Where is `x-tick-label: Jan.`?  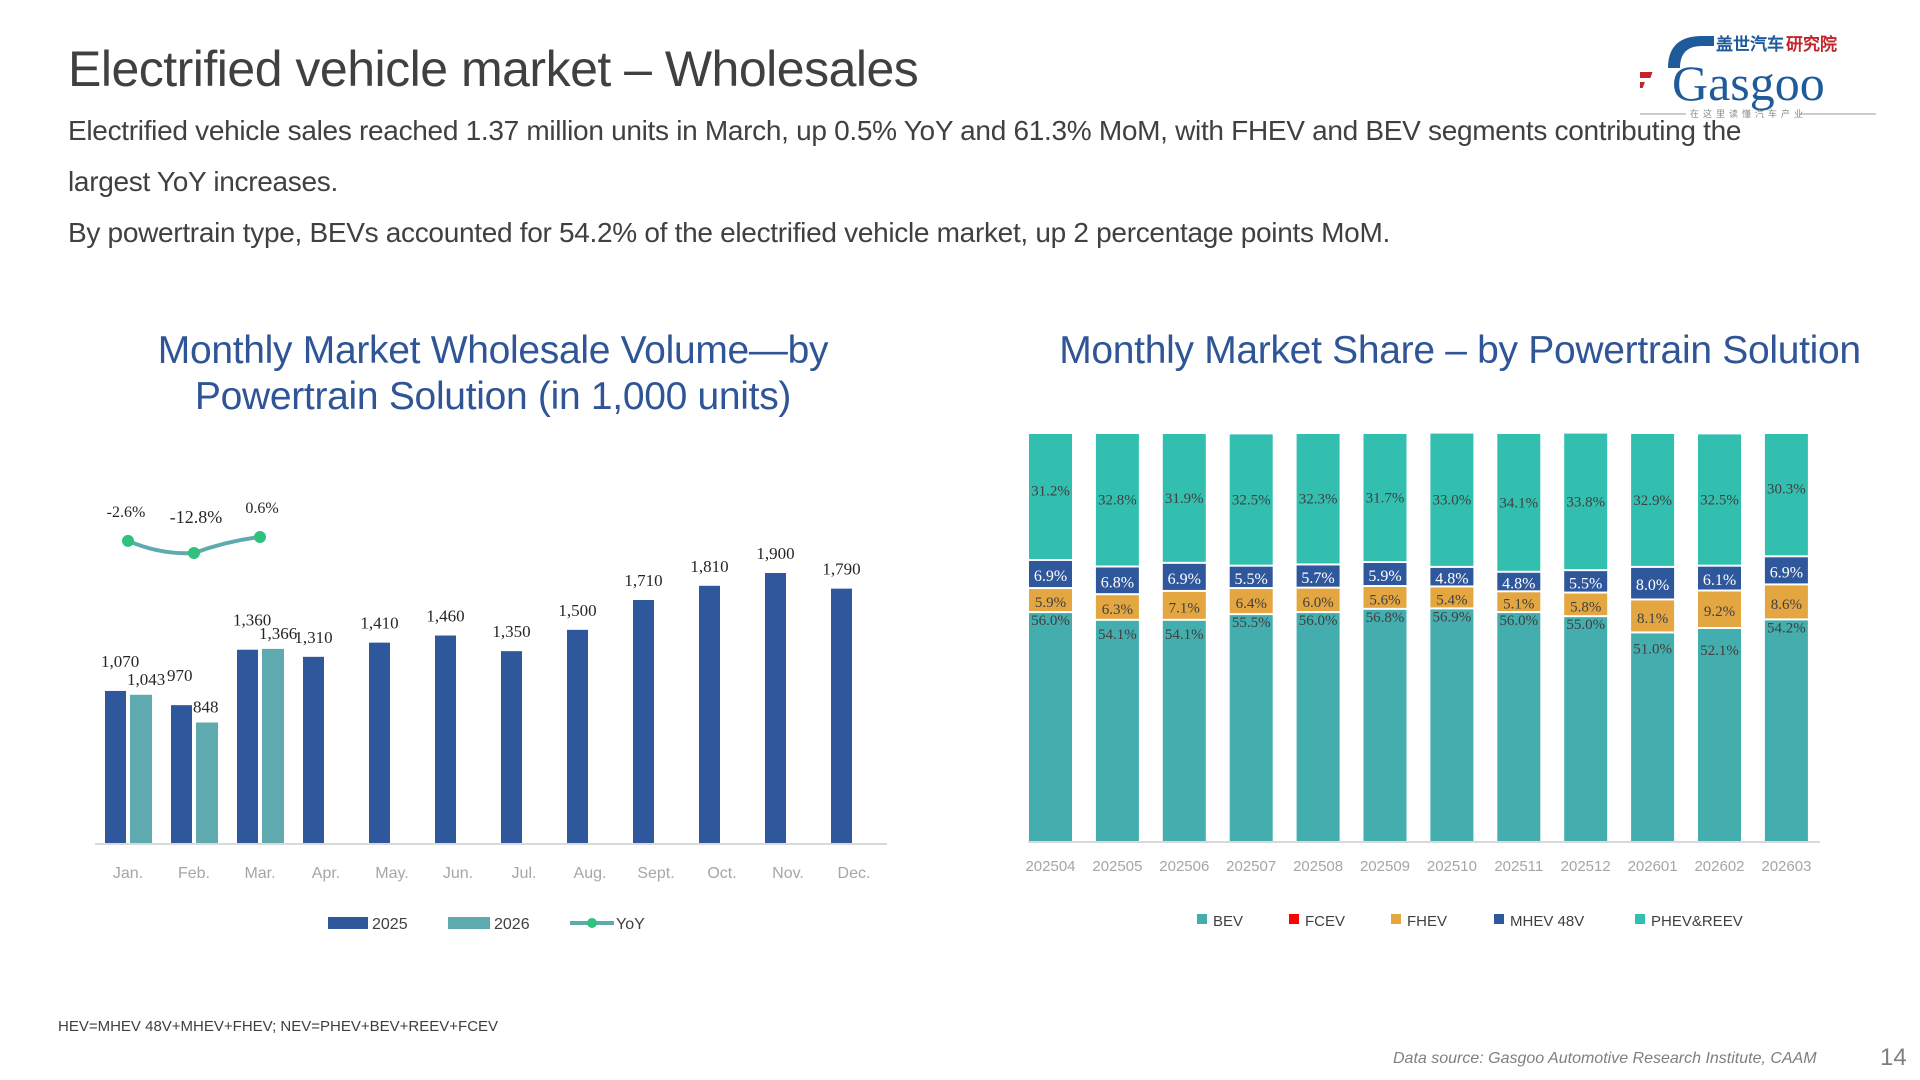 x-tick-label: Jan. is located at coordinates (128, 873).